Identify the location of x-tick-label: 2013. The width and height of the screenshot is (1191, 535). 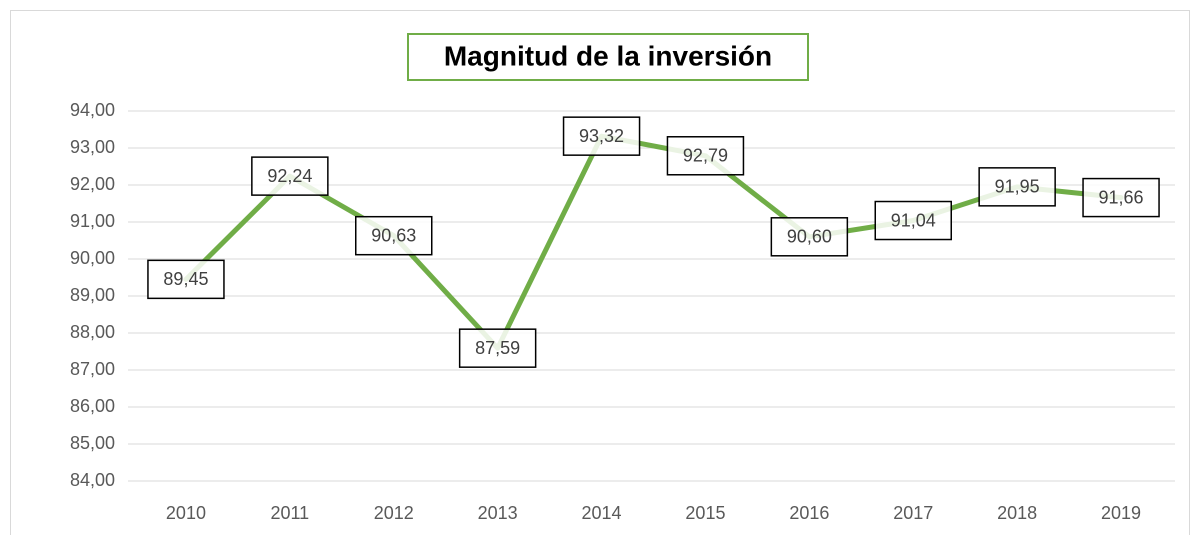
(498, 513).